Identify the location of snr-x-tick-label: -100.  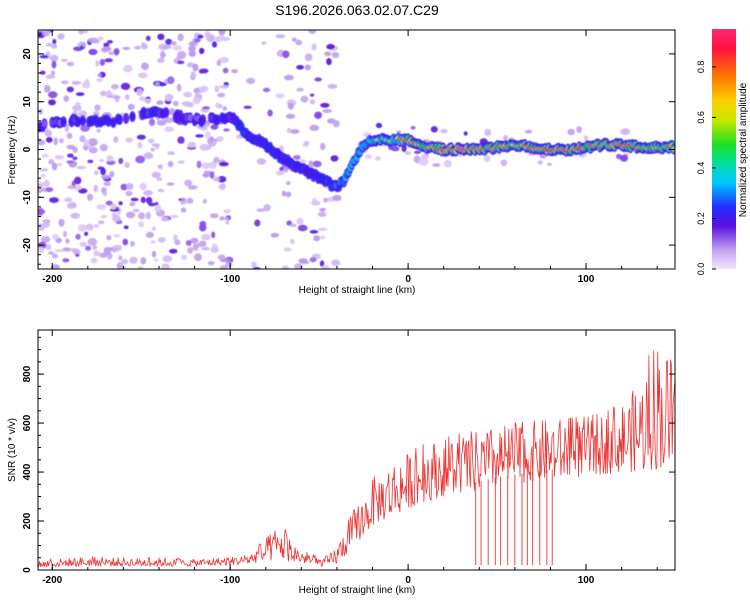
(230, 580).